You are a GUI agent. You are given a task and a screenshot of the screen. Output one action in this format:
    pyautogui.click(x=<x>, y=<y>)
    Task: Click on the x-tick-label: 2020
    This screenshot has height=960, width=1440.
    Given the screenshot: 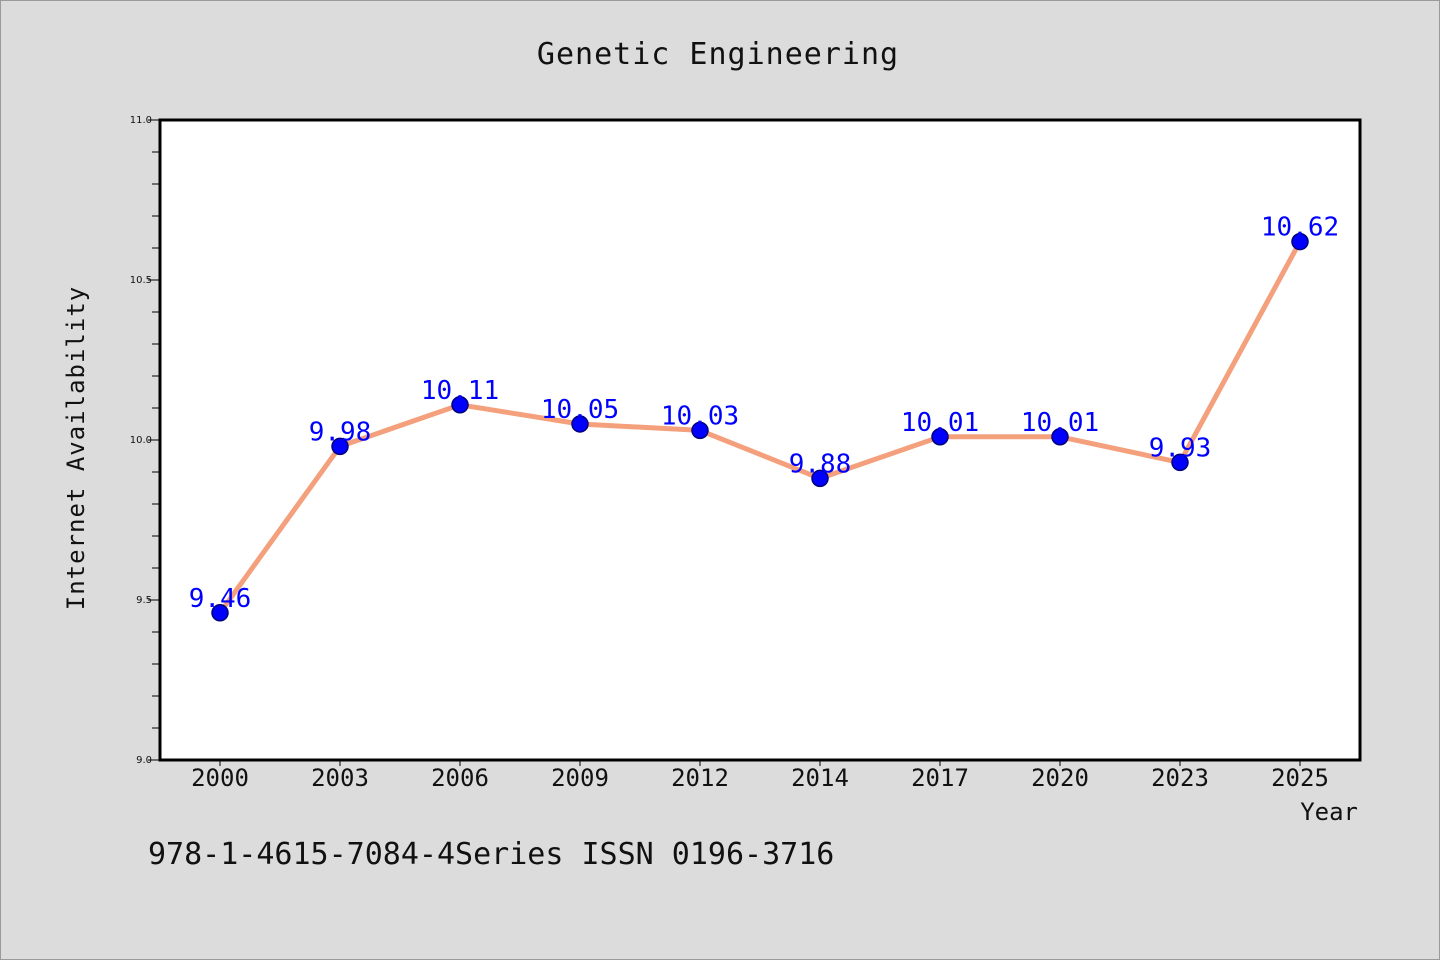 What is the action you would take?
    pyautogui.click(x=1060, y=778)
    